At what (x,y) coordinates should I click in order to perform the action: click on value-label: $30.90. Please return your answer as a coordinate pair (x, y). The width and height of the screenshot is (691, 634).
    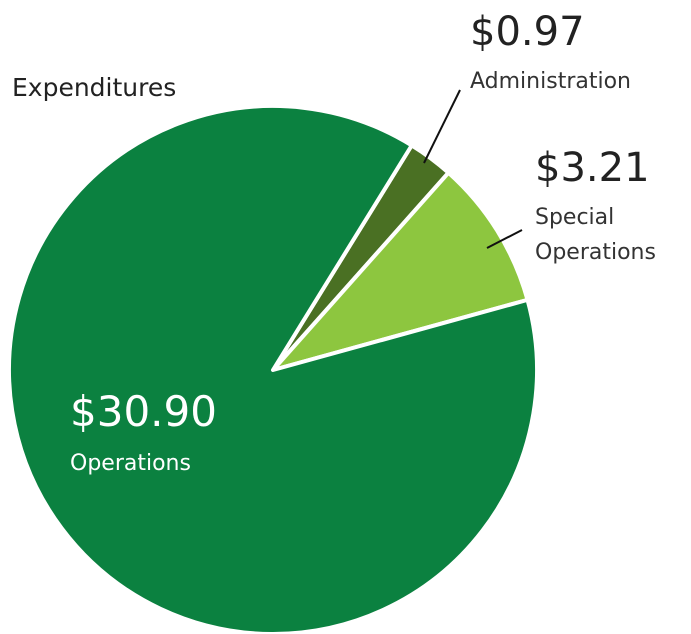
    Looking at the image, I should click on (143, 411).